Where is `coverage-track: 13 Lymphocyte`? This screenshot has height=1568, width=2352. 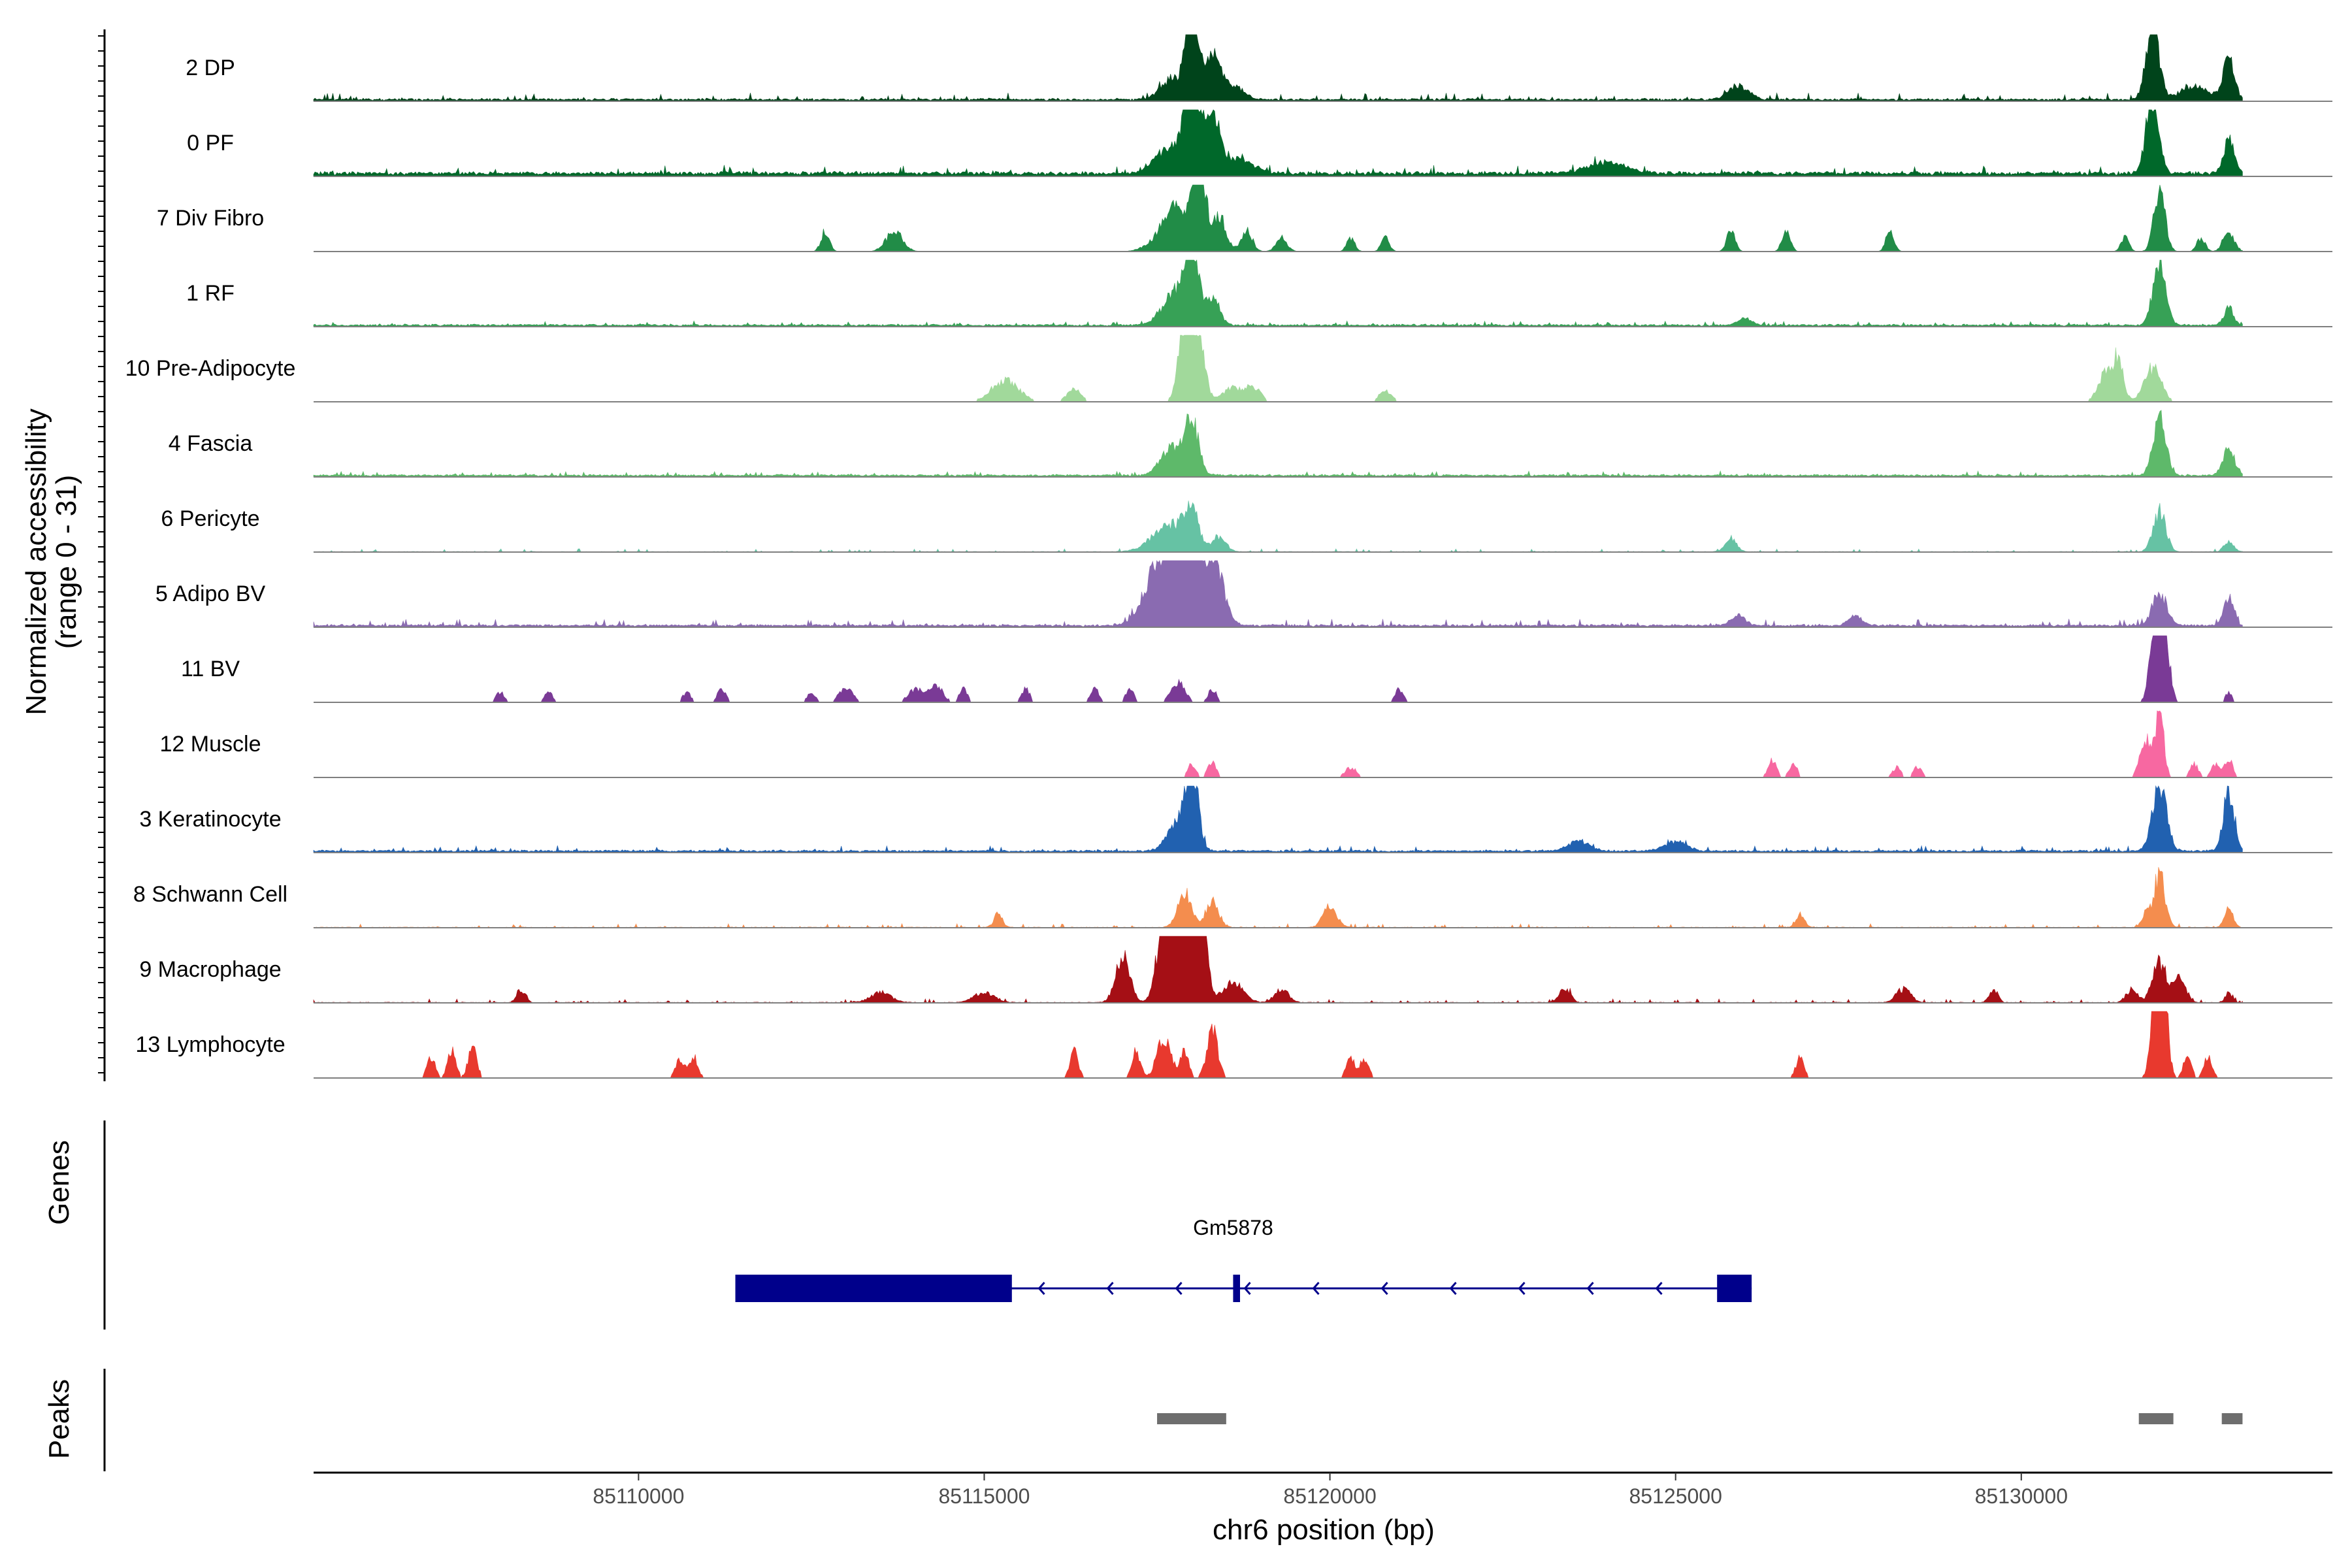
coverage-track: 13 Lymphocyte is located at coordinates (1233, 1045).